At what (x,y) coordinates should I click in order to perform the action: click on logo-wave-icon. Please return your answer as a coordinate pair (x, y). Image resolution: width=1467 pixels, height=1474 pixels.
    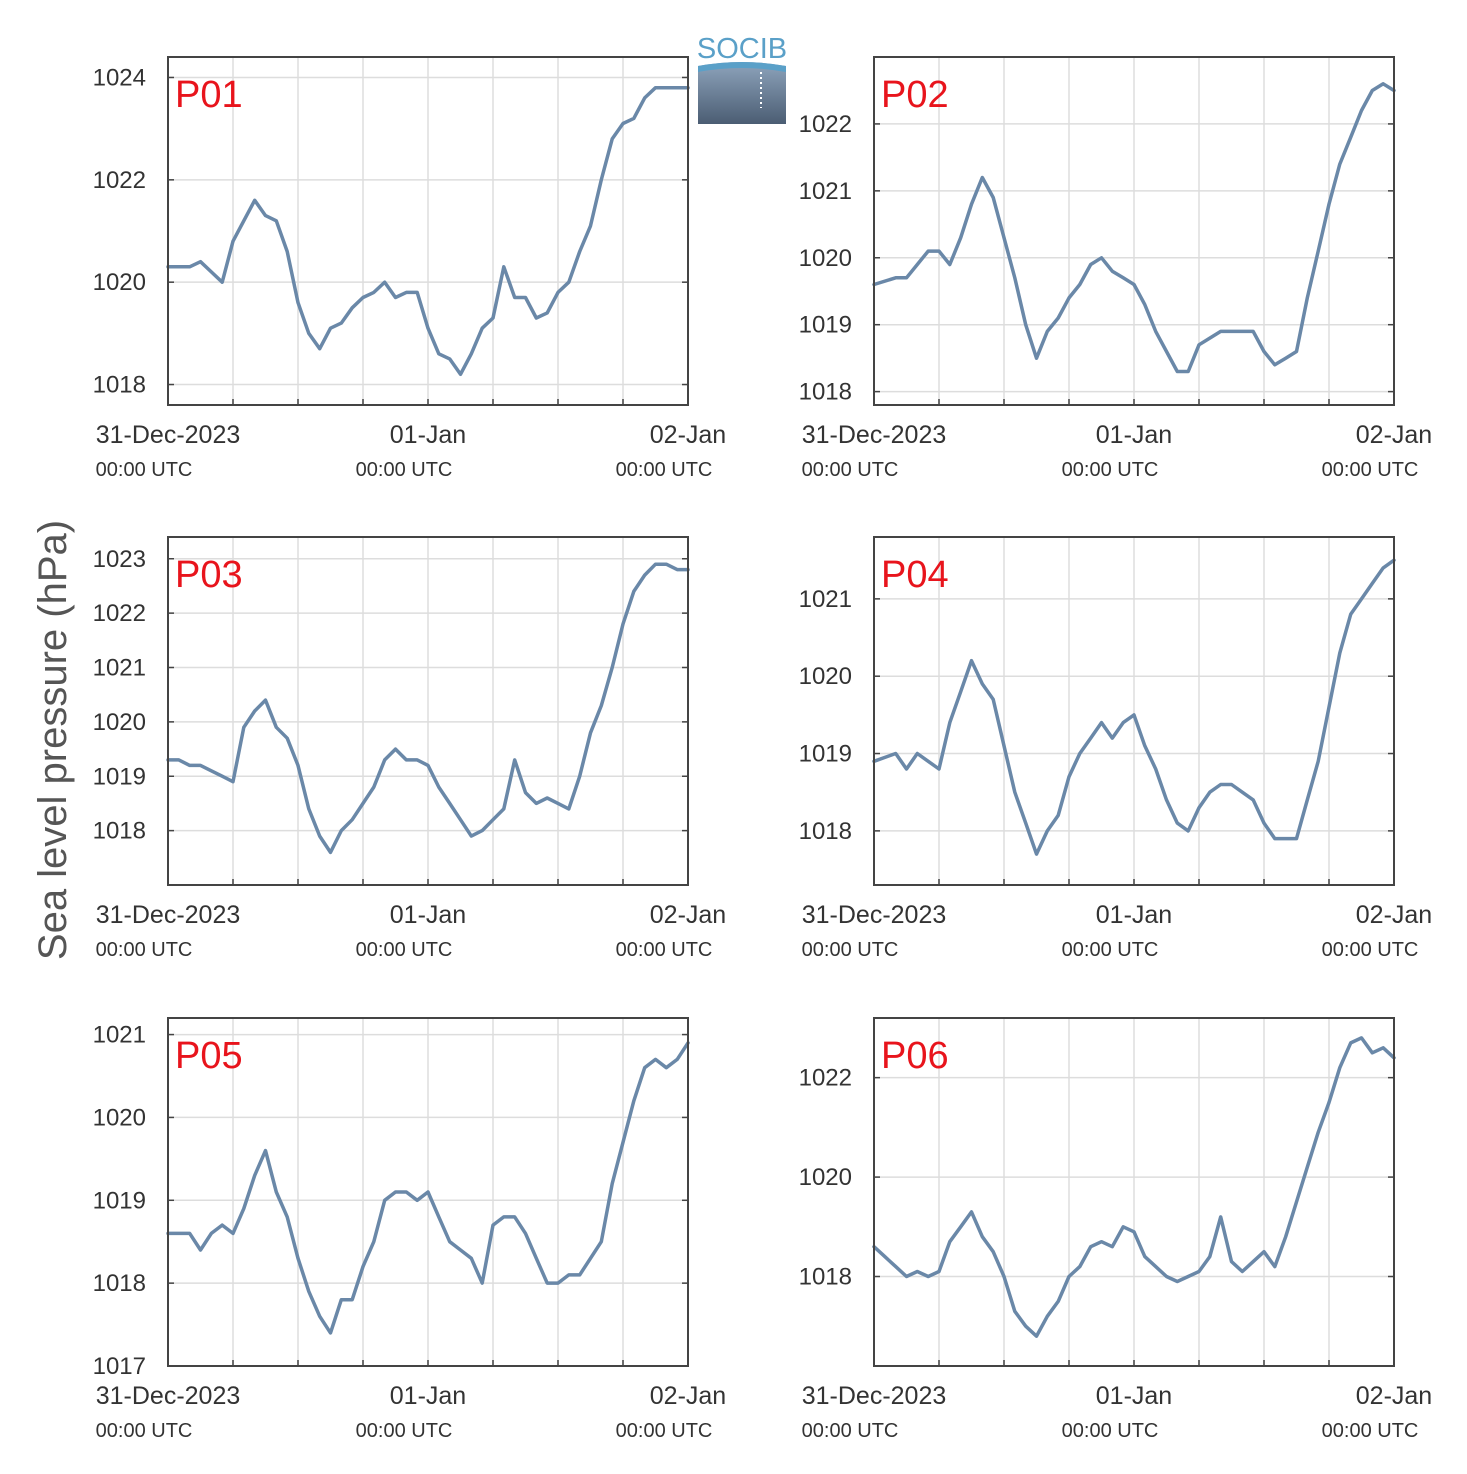
    Looking at the image, I should click on (742, 93).